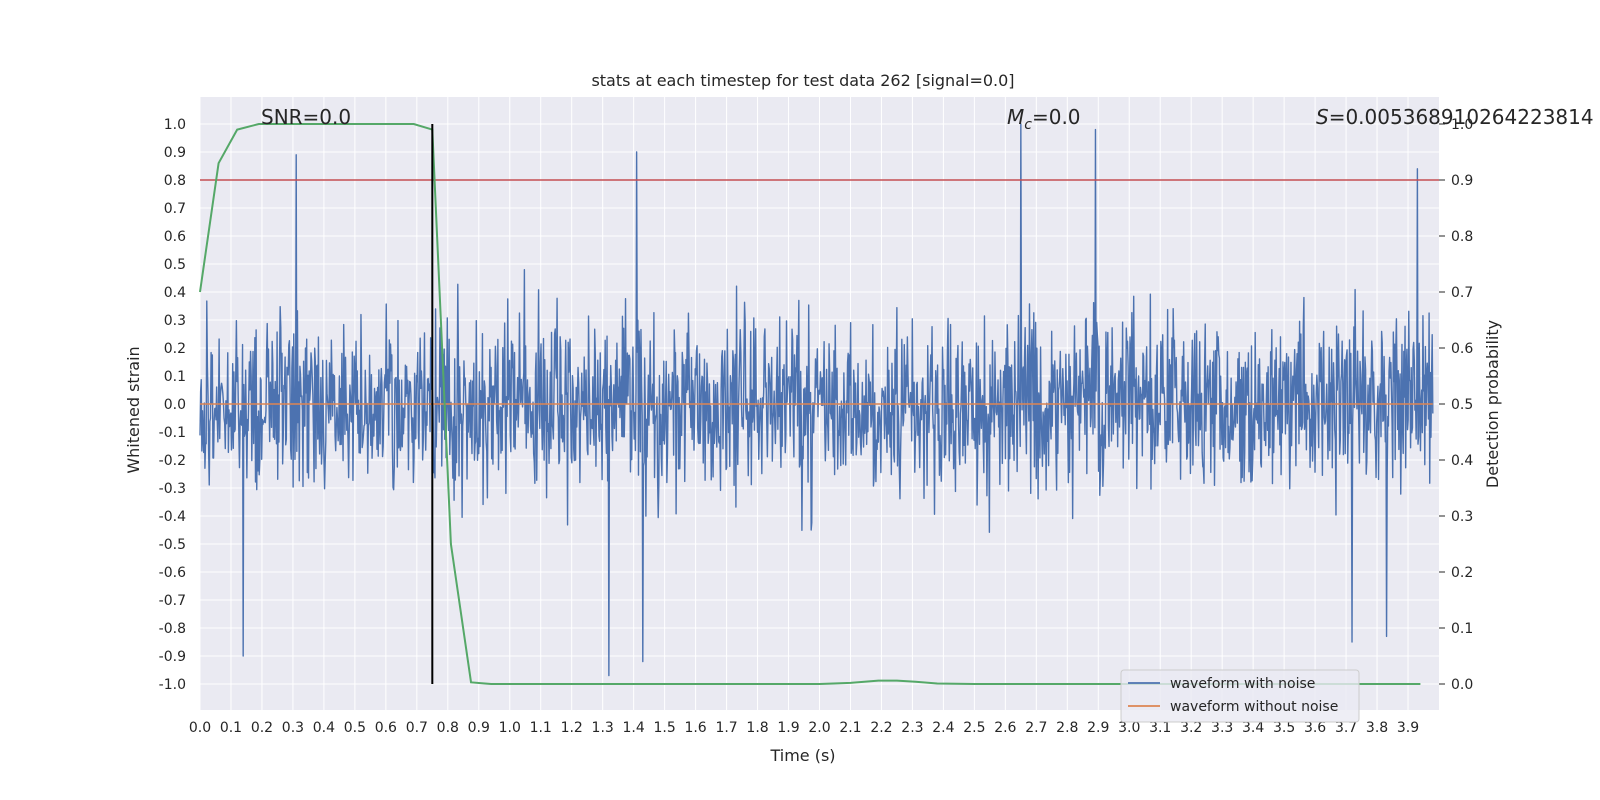 The height and width of the screenshot is (800, 1600). Describe the element at coordinates (1408, 728) in the screenshot. I see `x-tick-label: 3.9` at that location.